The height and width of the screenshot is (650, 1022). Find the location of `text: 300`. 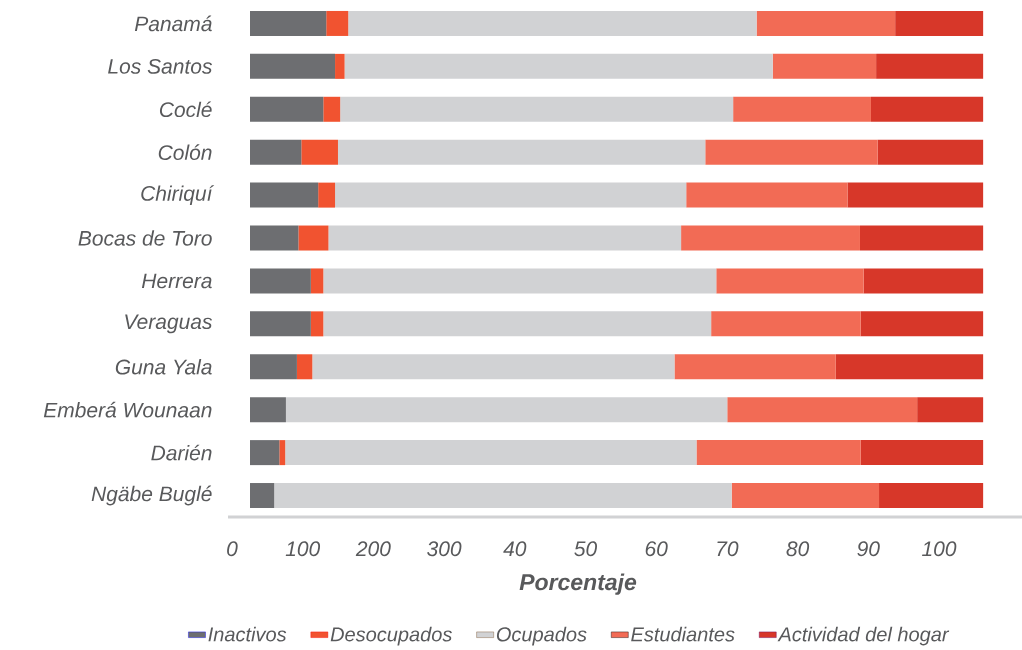

text: 300 is located at coordinates (444, 549).